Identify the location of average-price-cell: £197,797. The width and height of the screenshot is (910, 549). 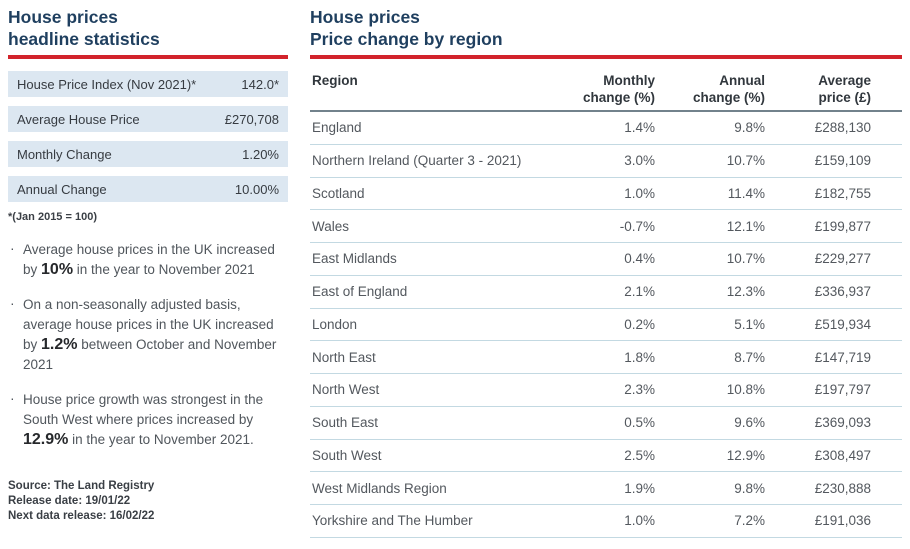
(842, 390).